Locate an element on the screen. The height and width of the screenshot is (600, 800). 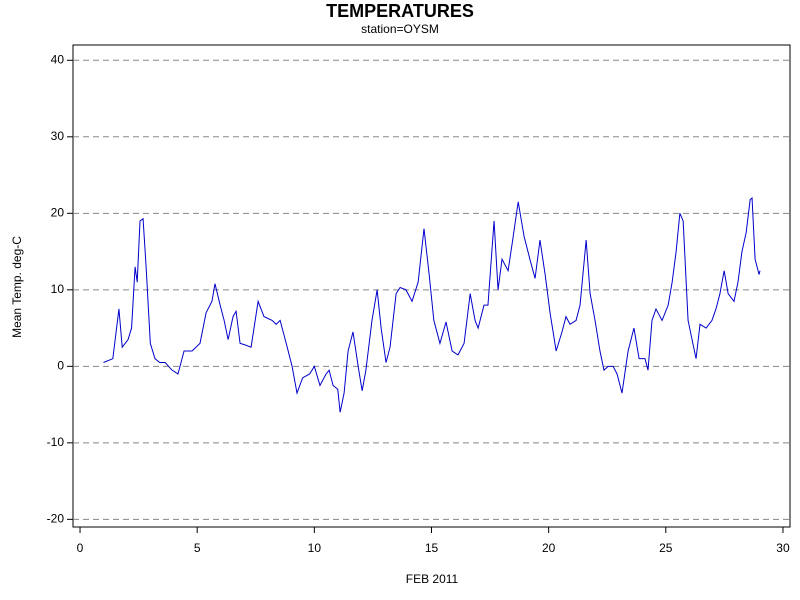
chart-subtitle: station=OYSM is located at coordinates (400, 29).